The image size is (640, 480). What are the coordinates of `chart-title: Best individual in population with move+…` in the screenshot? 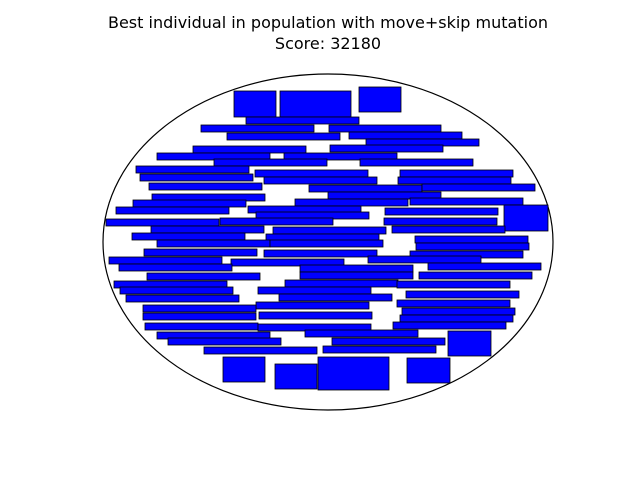 It's located at (328, 22).